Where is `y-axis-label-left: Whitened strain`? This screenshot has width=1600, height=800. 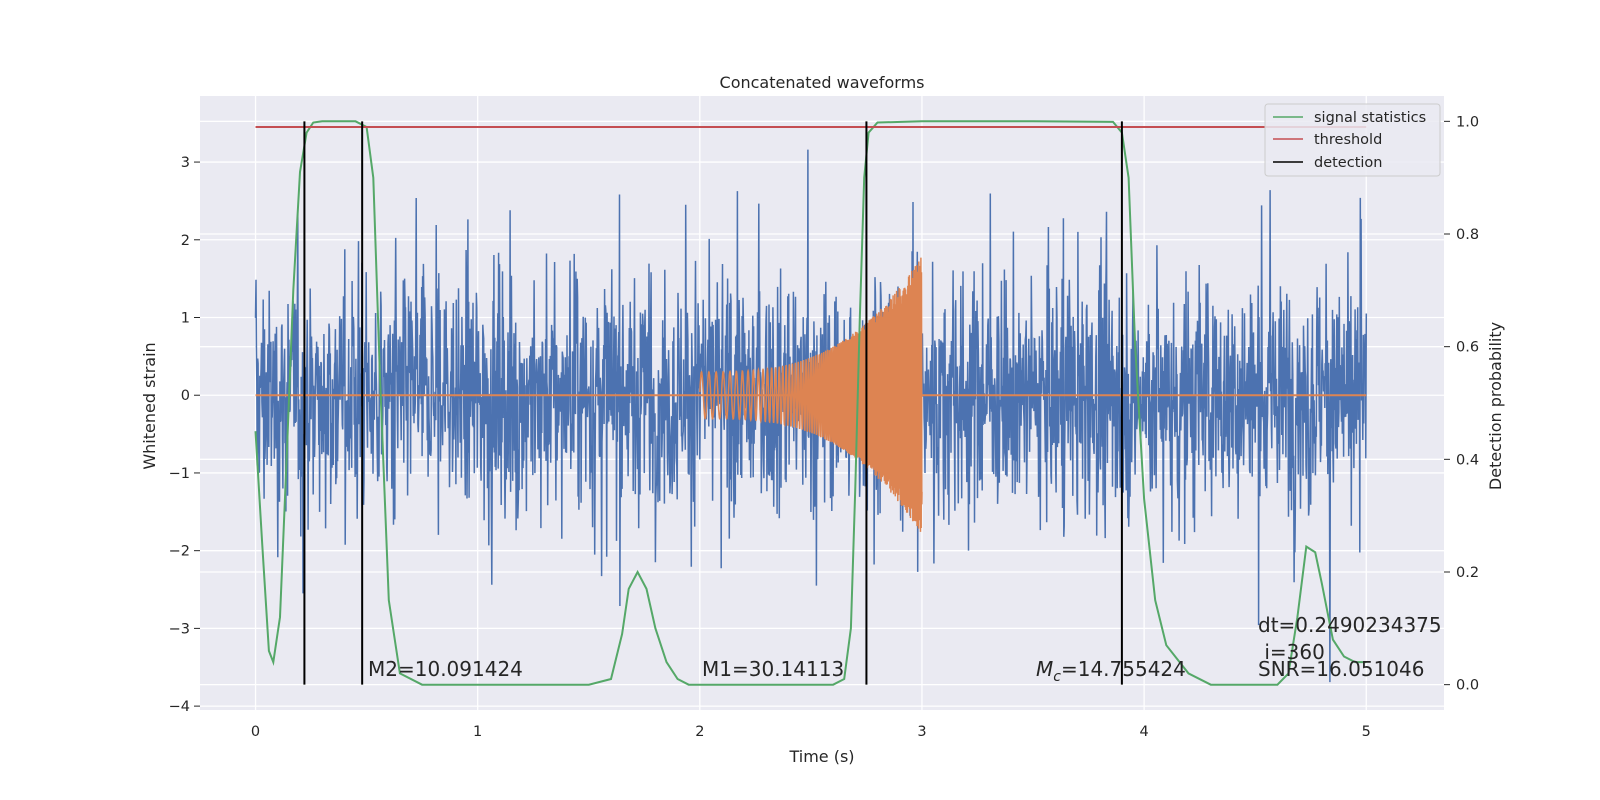
y-axis-label-left: Whitened strain is located at coordinates (149, 405).